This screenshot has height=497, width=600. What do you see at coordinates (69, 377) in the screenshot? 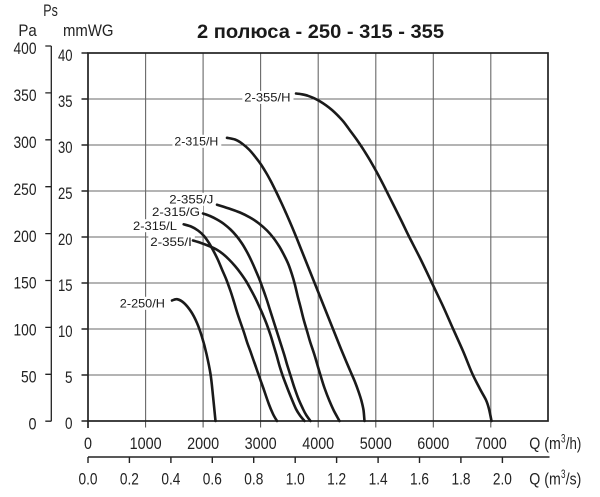
I see `svg-text: 5` at bounding box center [69, 377].